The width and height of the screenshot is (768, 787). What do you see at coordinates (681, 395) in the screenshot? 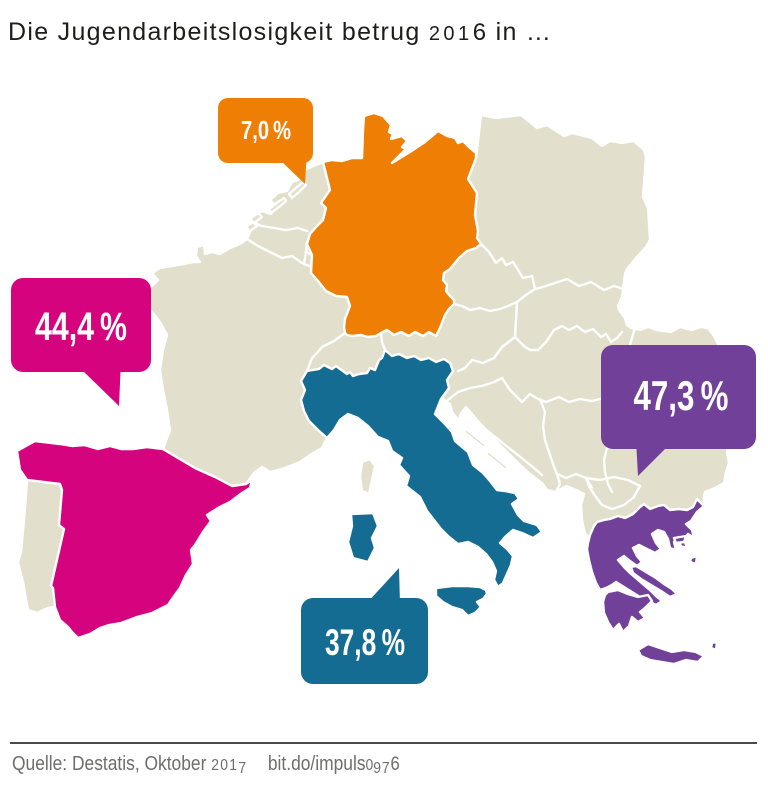
I see `svg-text: 47,3 %` at bounding box center [681, 395].